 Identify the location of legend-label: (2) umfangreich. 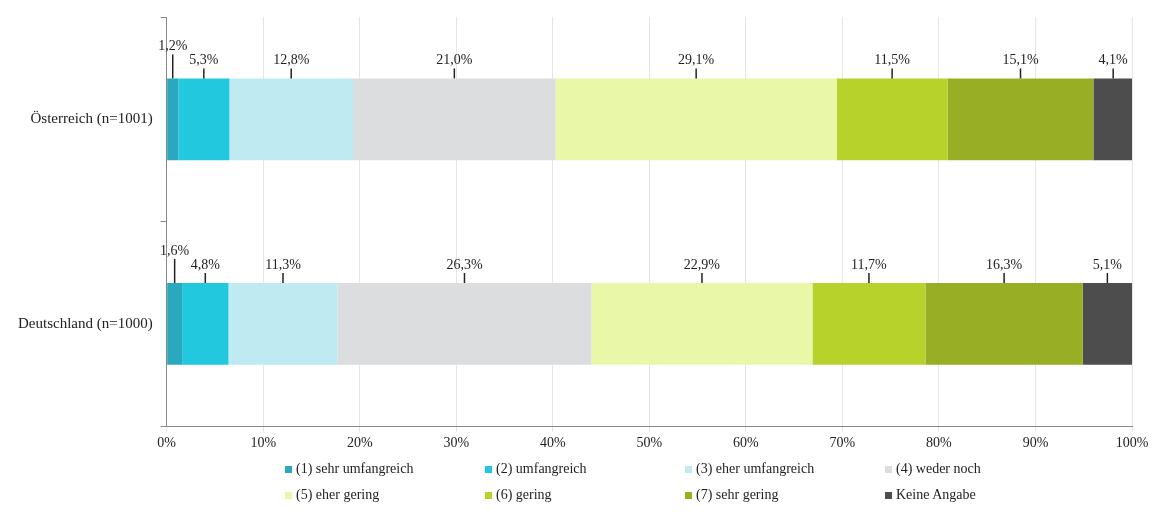
(541, 469).